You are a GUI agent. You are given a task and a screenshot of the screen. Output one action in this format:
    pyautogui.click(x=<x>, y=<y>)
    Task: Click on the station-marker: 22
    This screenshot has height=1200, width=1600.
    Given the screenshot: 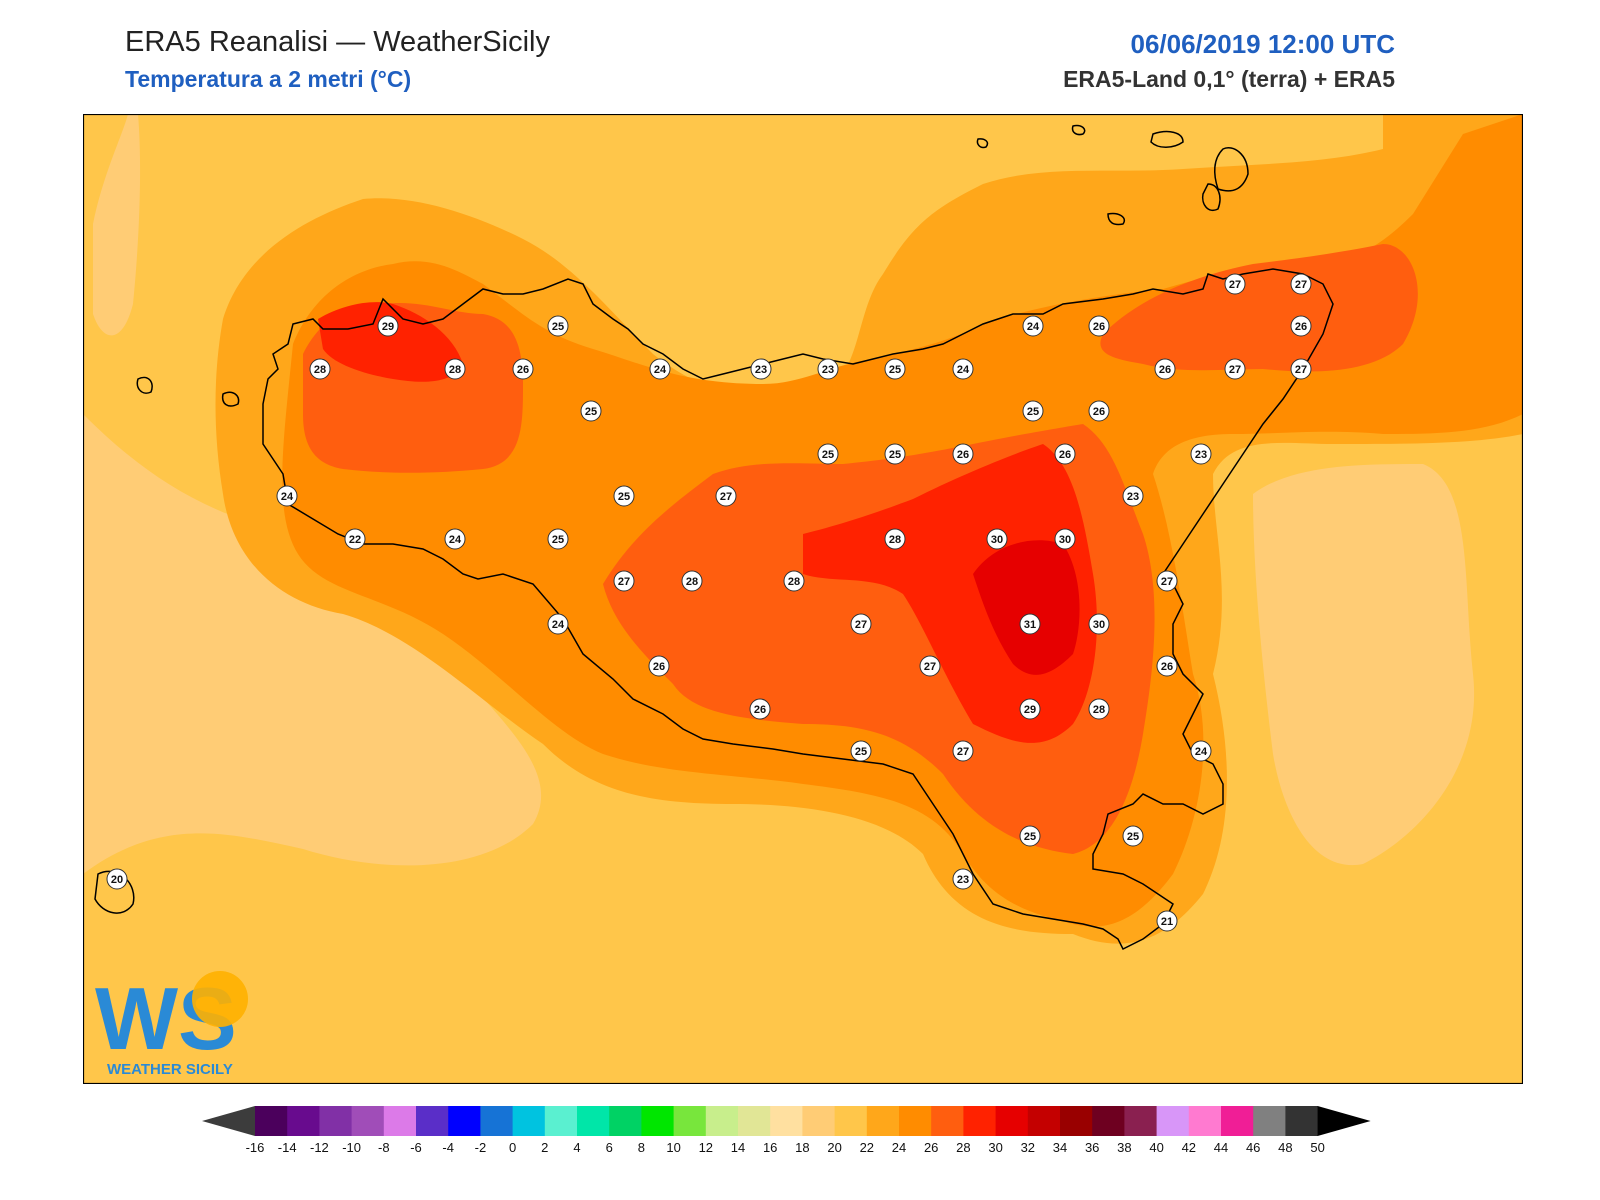 What is the action you would take?
    pyautogui.click(x=355, y=539)
    